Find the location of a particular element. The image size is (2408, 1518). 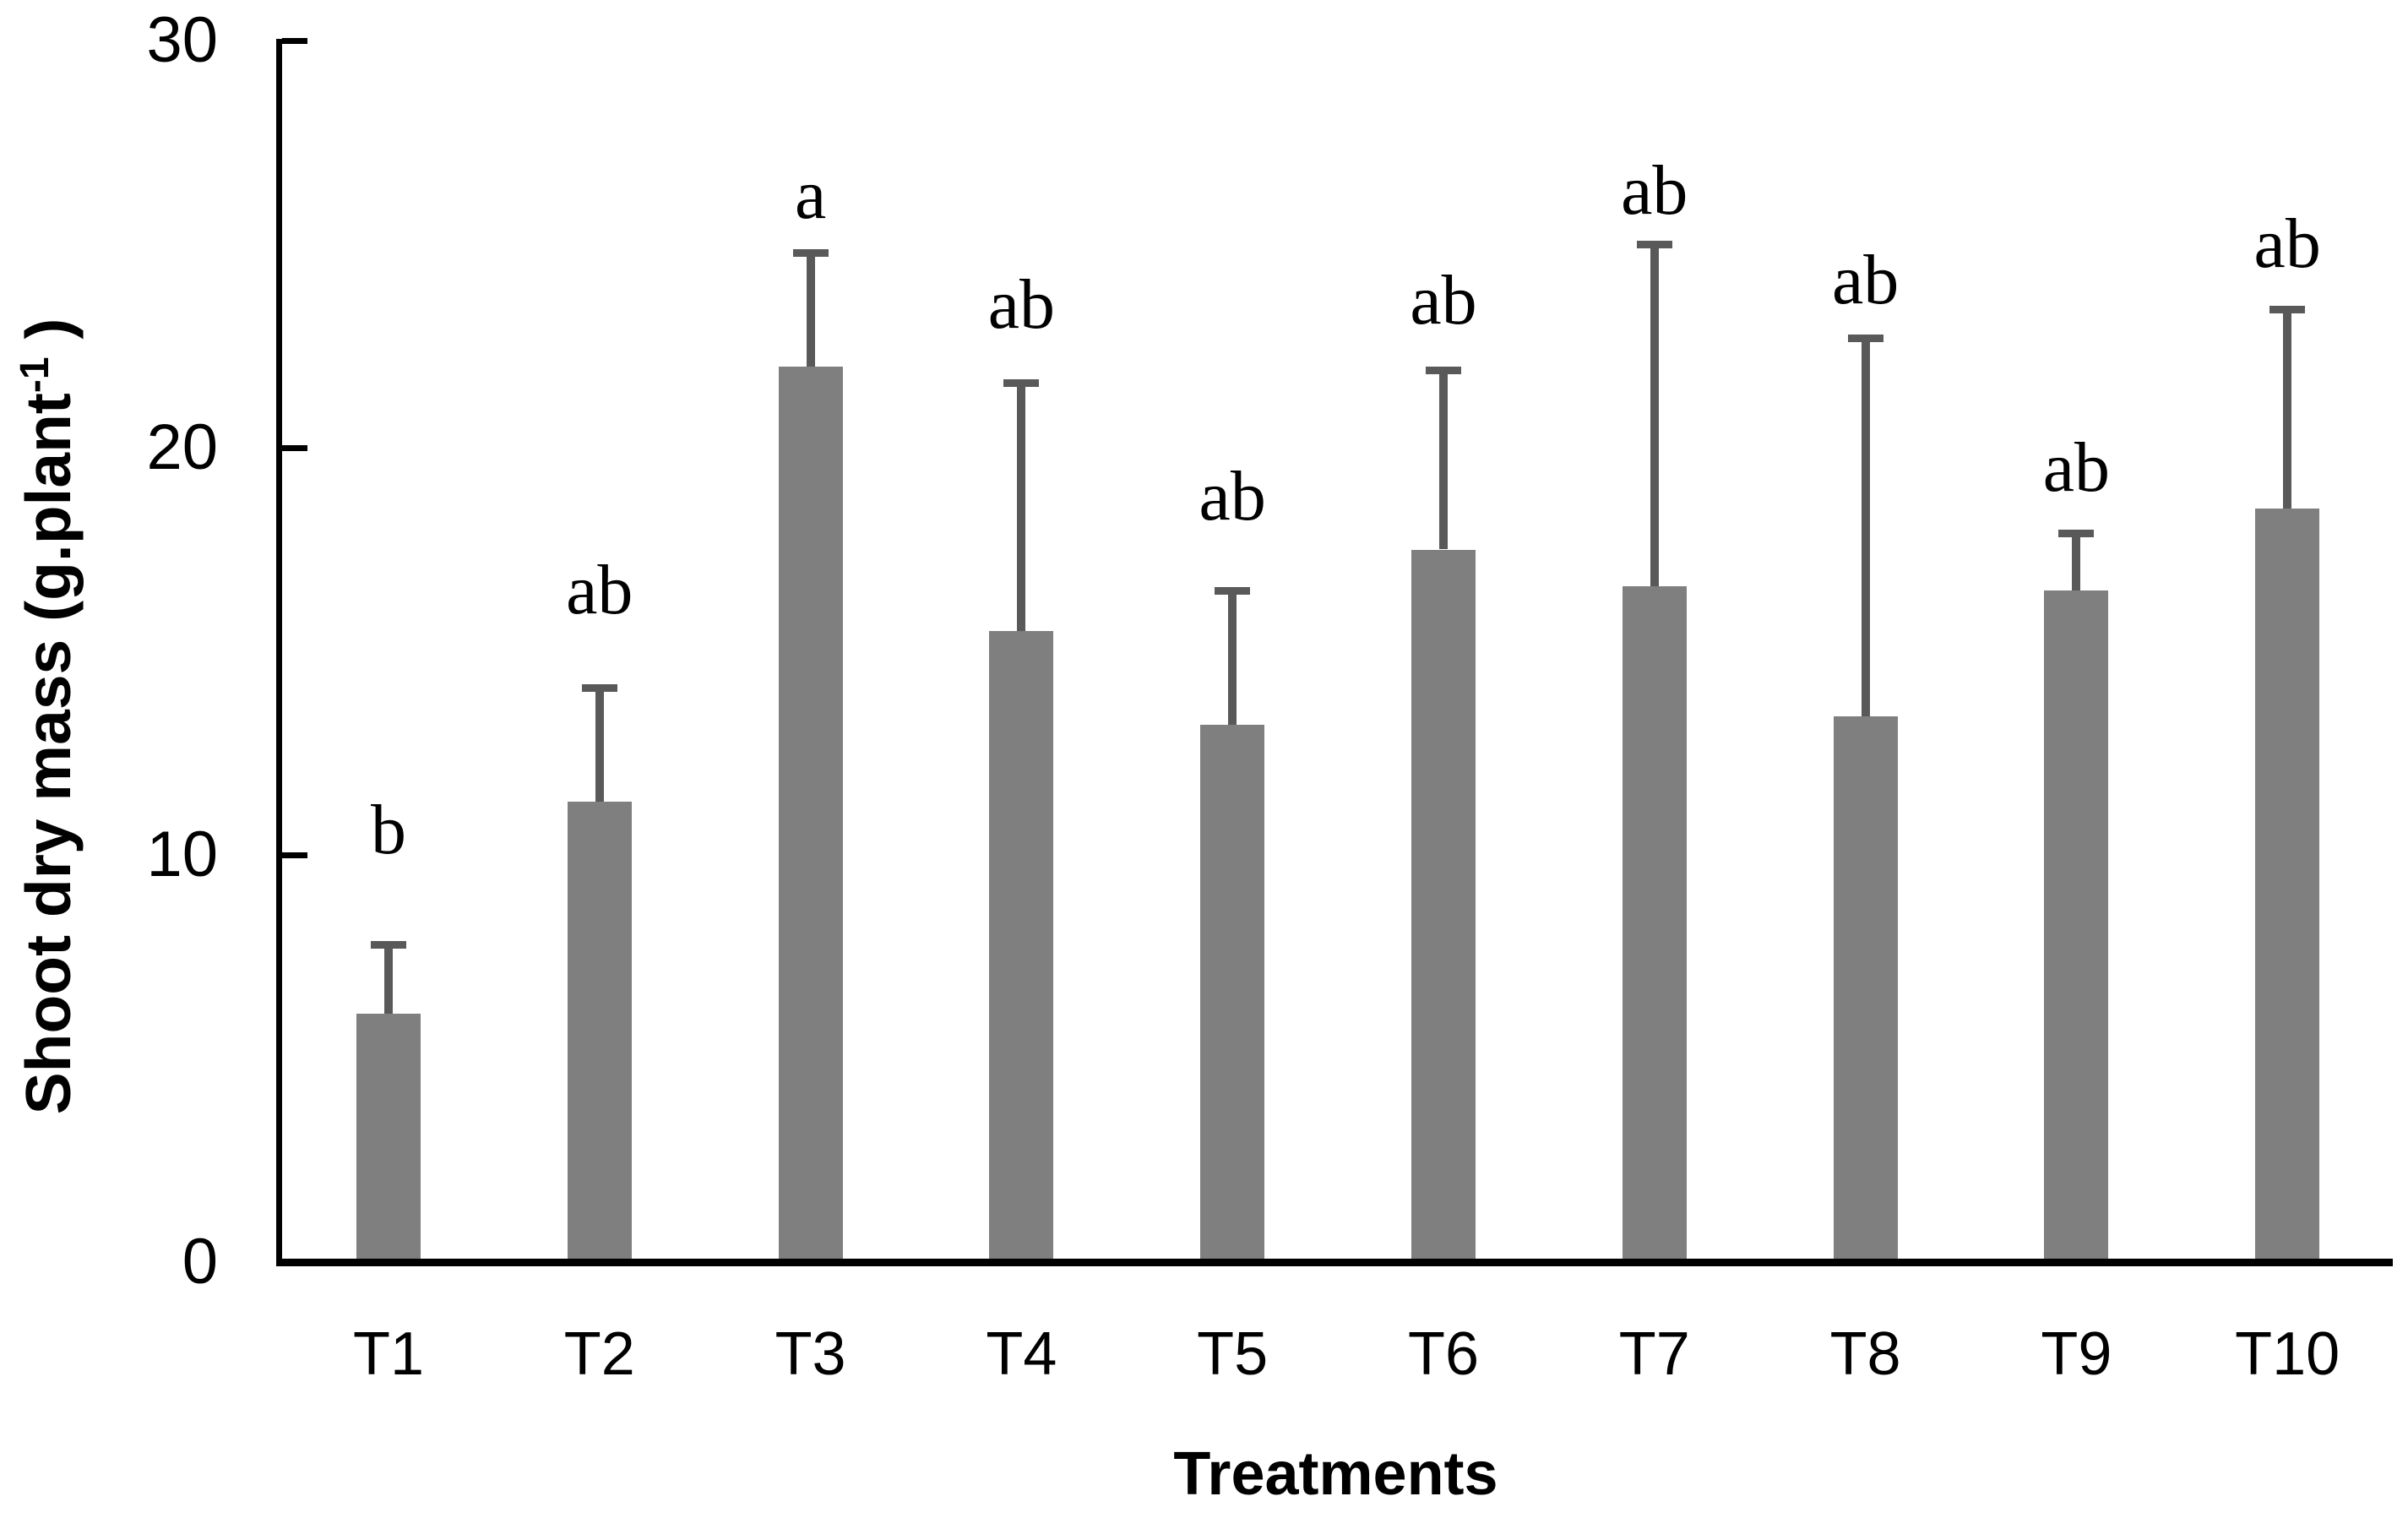

y-axis-title-text: Shoot dry mass (g.plant is located at coordinates (48, 754).